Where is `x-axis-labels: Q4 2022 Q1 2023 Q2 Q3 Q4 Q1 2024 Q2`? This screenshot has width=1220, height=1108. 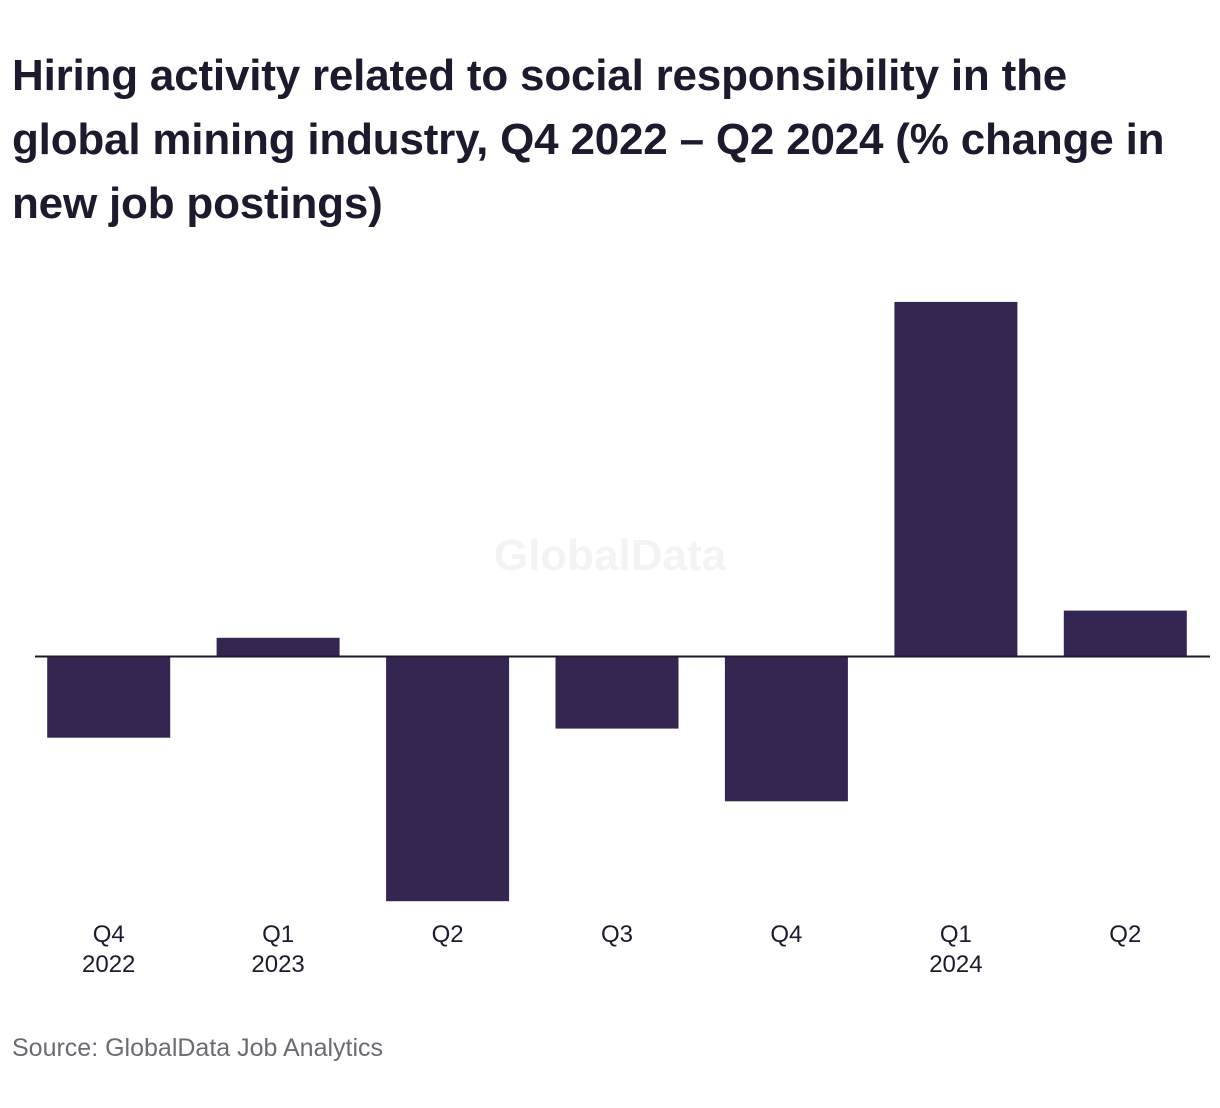 x-axis-labels: Q4 2022 Q1 2023 Q2 Q3 Q4 Q1 2024 Q2 is located at coordinates (611, 949).